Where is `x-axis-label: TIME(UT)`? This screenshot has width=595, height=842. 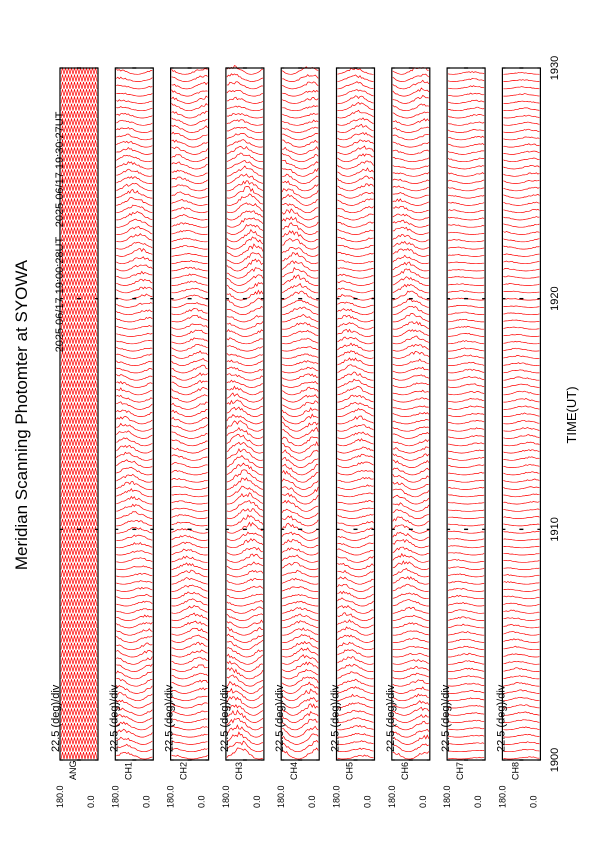 x-axis-label: TIME(UT) is located at coordinates (571, 414).